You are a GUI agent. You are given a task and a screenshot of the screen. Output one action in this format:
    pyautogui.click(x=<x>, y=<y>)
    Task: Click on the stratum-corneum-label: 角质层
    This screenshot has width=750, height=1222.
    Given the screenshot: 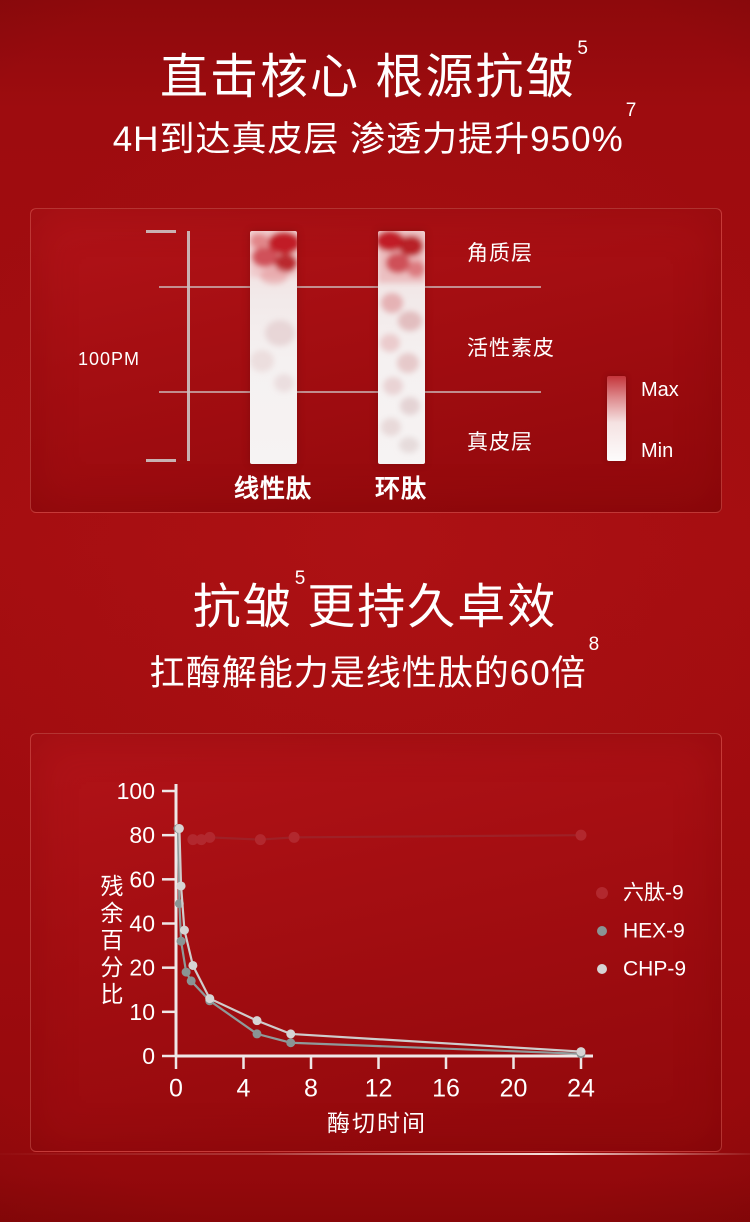 What is the action you would take?
    pyautogui.click(x=500, y=253)
    